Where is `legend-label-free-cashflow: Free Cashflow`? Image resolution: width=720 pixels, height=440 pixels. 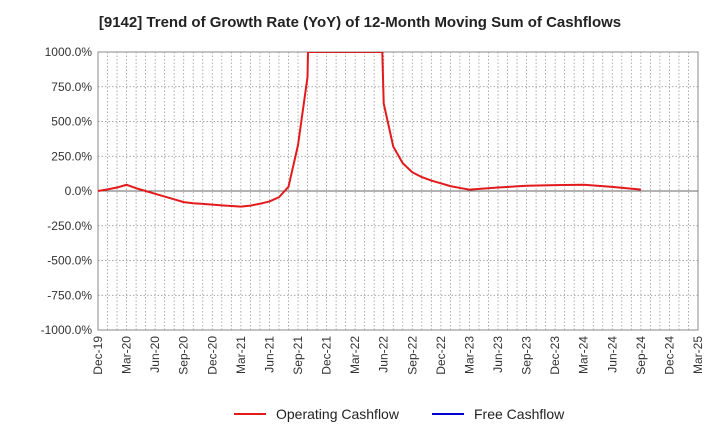
legend-label-free-cashflow: Free Cashflow is located at coordinates (519, 414).